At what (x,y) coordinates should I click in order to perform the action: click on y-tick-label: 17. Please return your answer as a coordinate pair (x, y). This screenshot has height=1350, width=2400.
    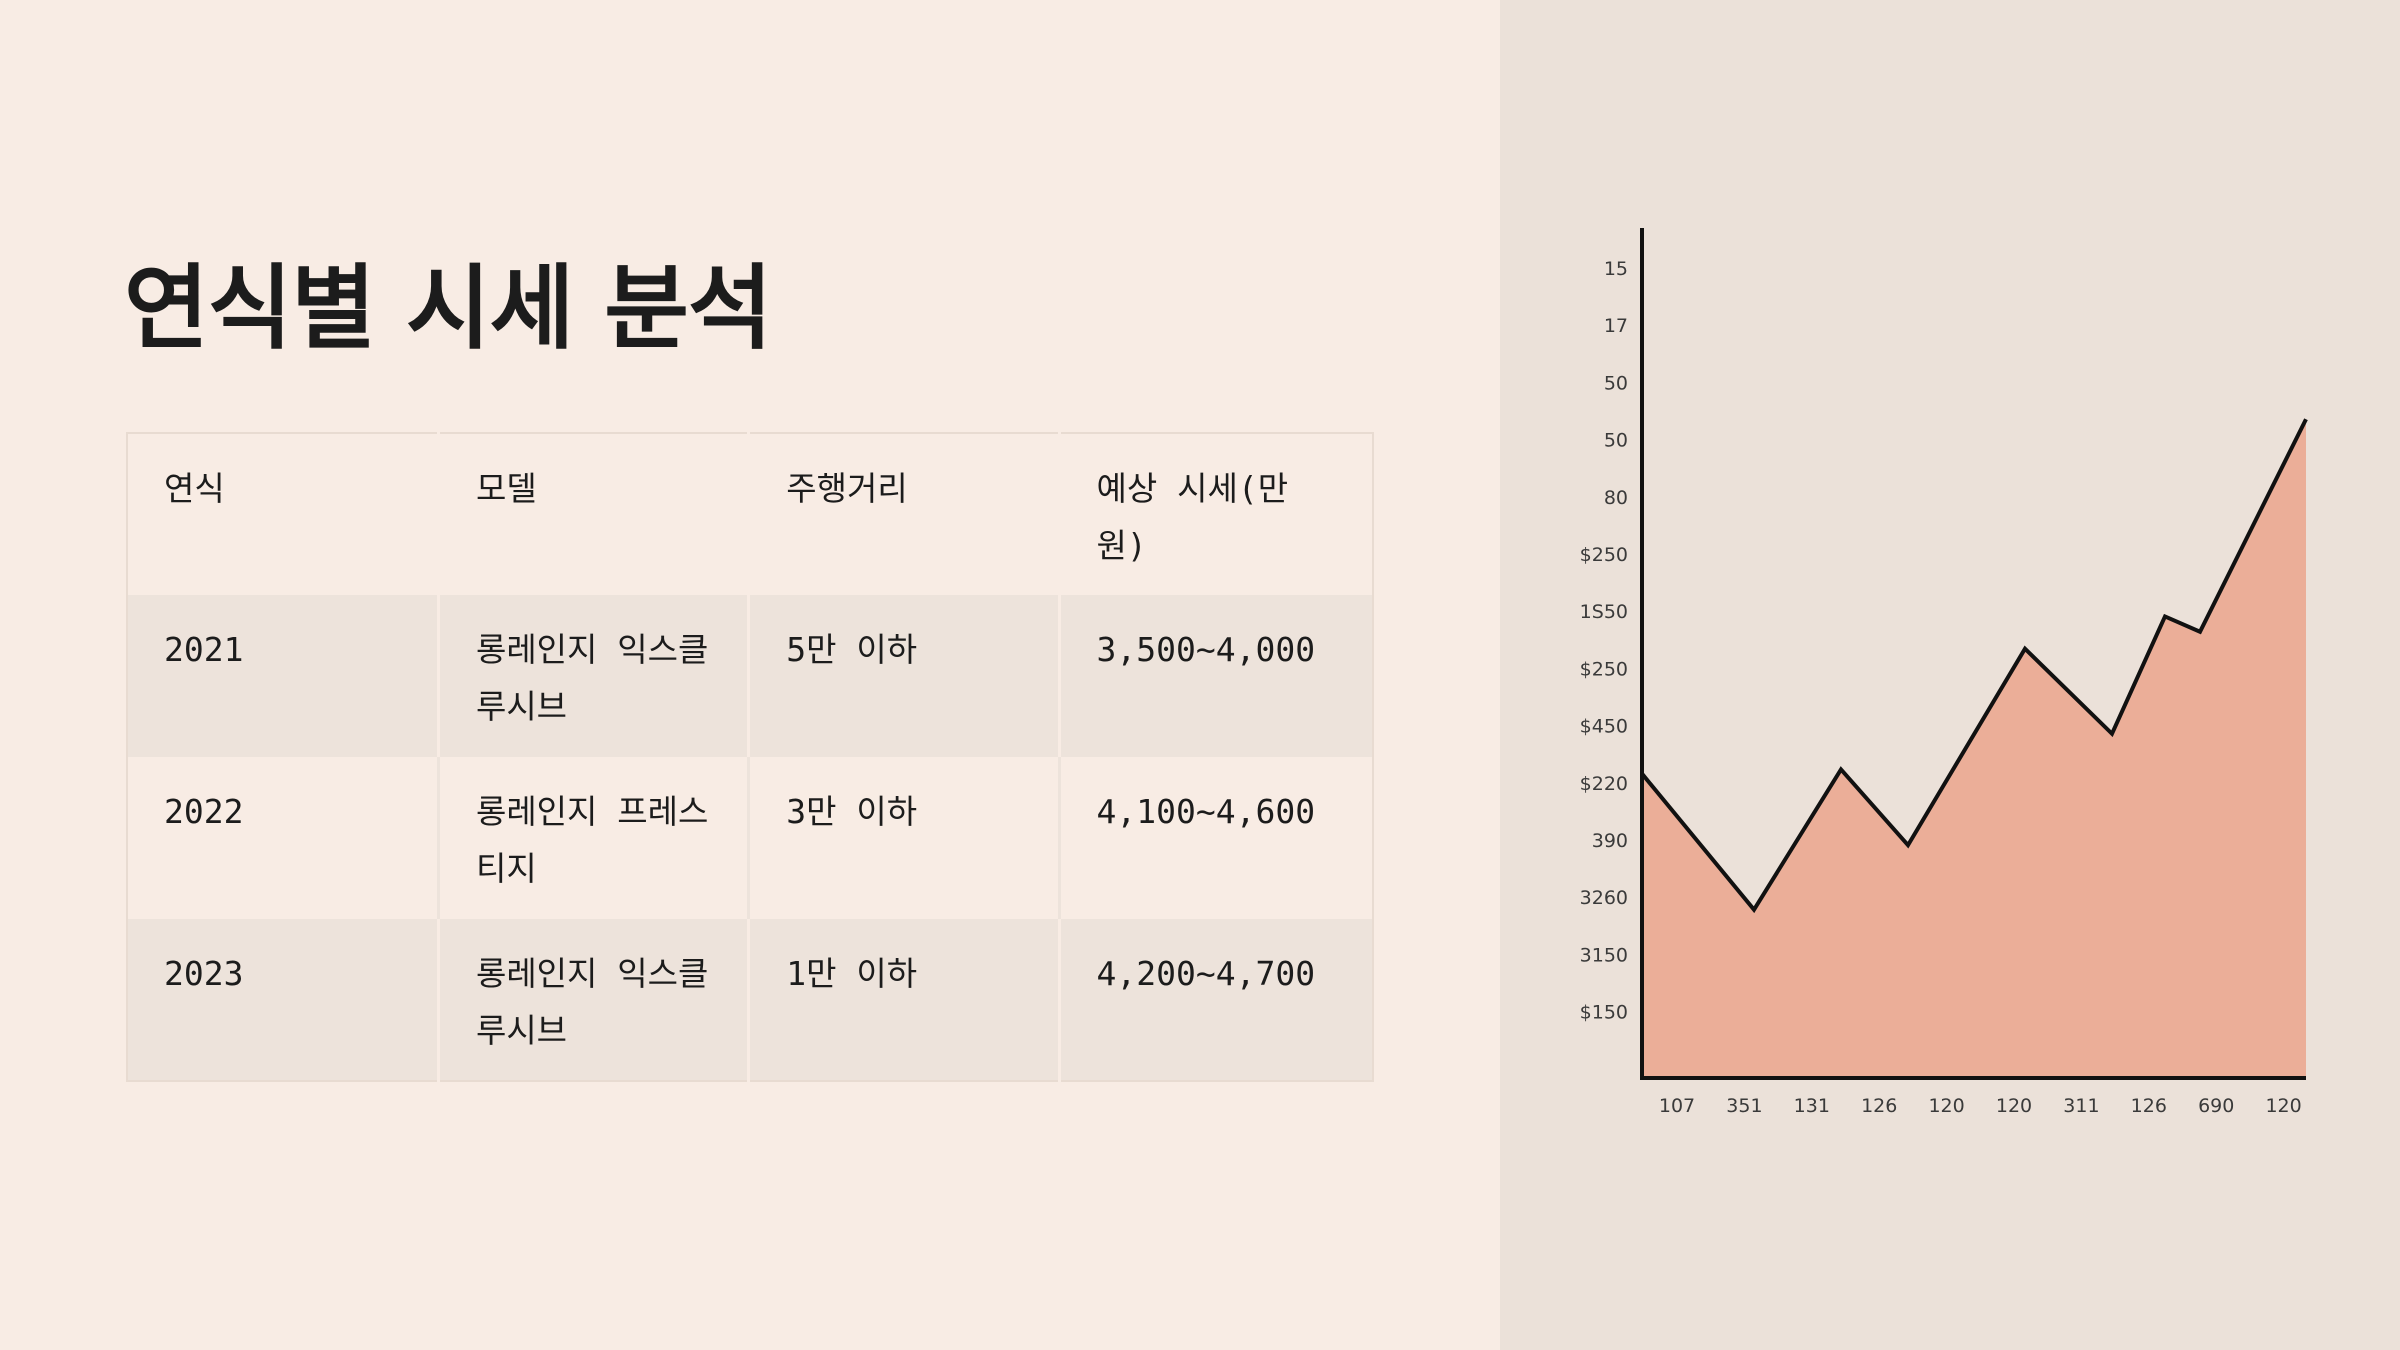
    Looking at the image, I should click on (1616, 326).